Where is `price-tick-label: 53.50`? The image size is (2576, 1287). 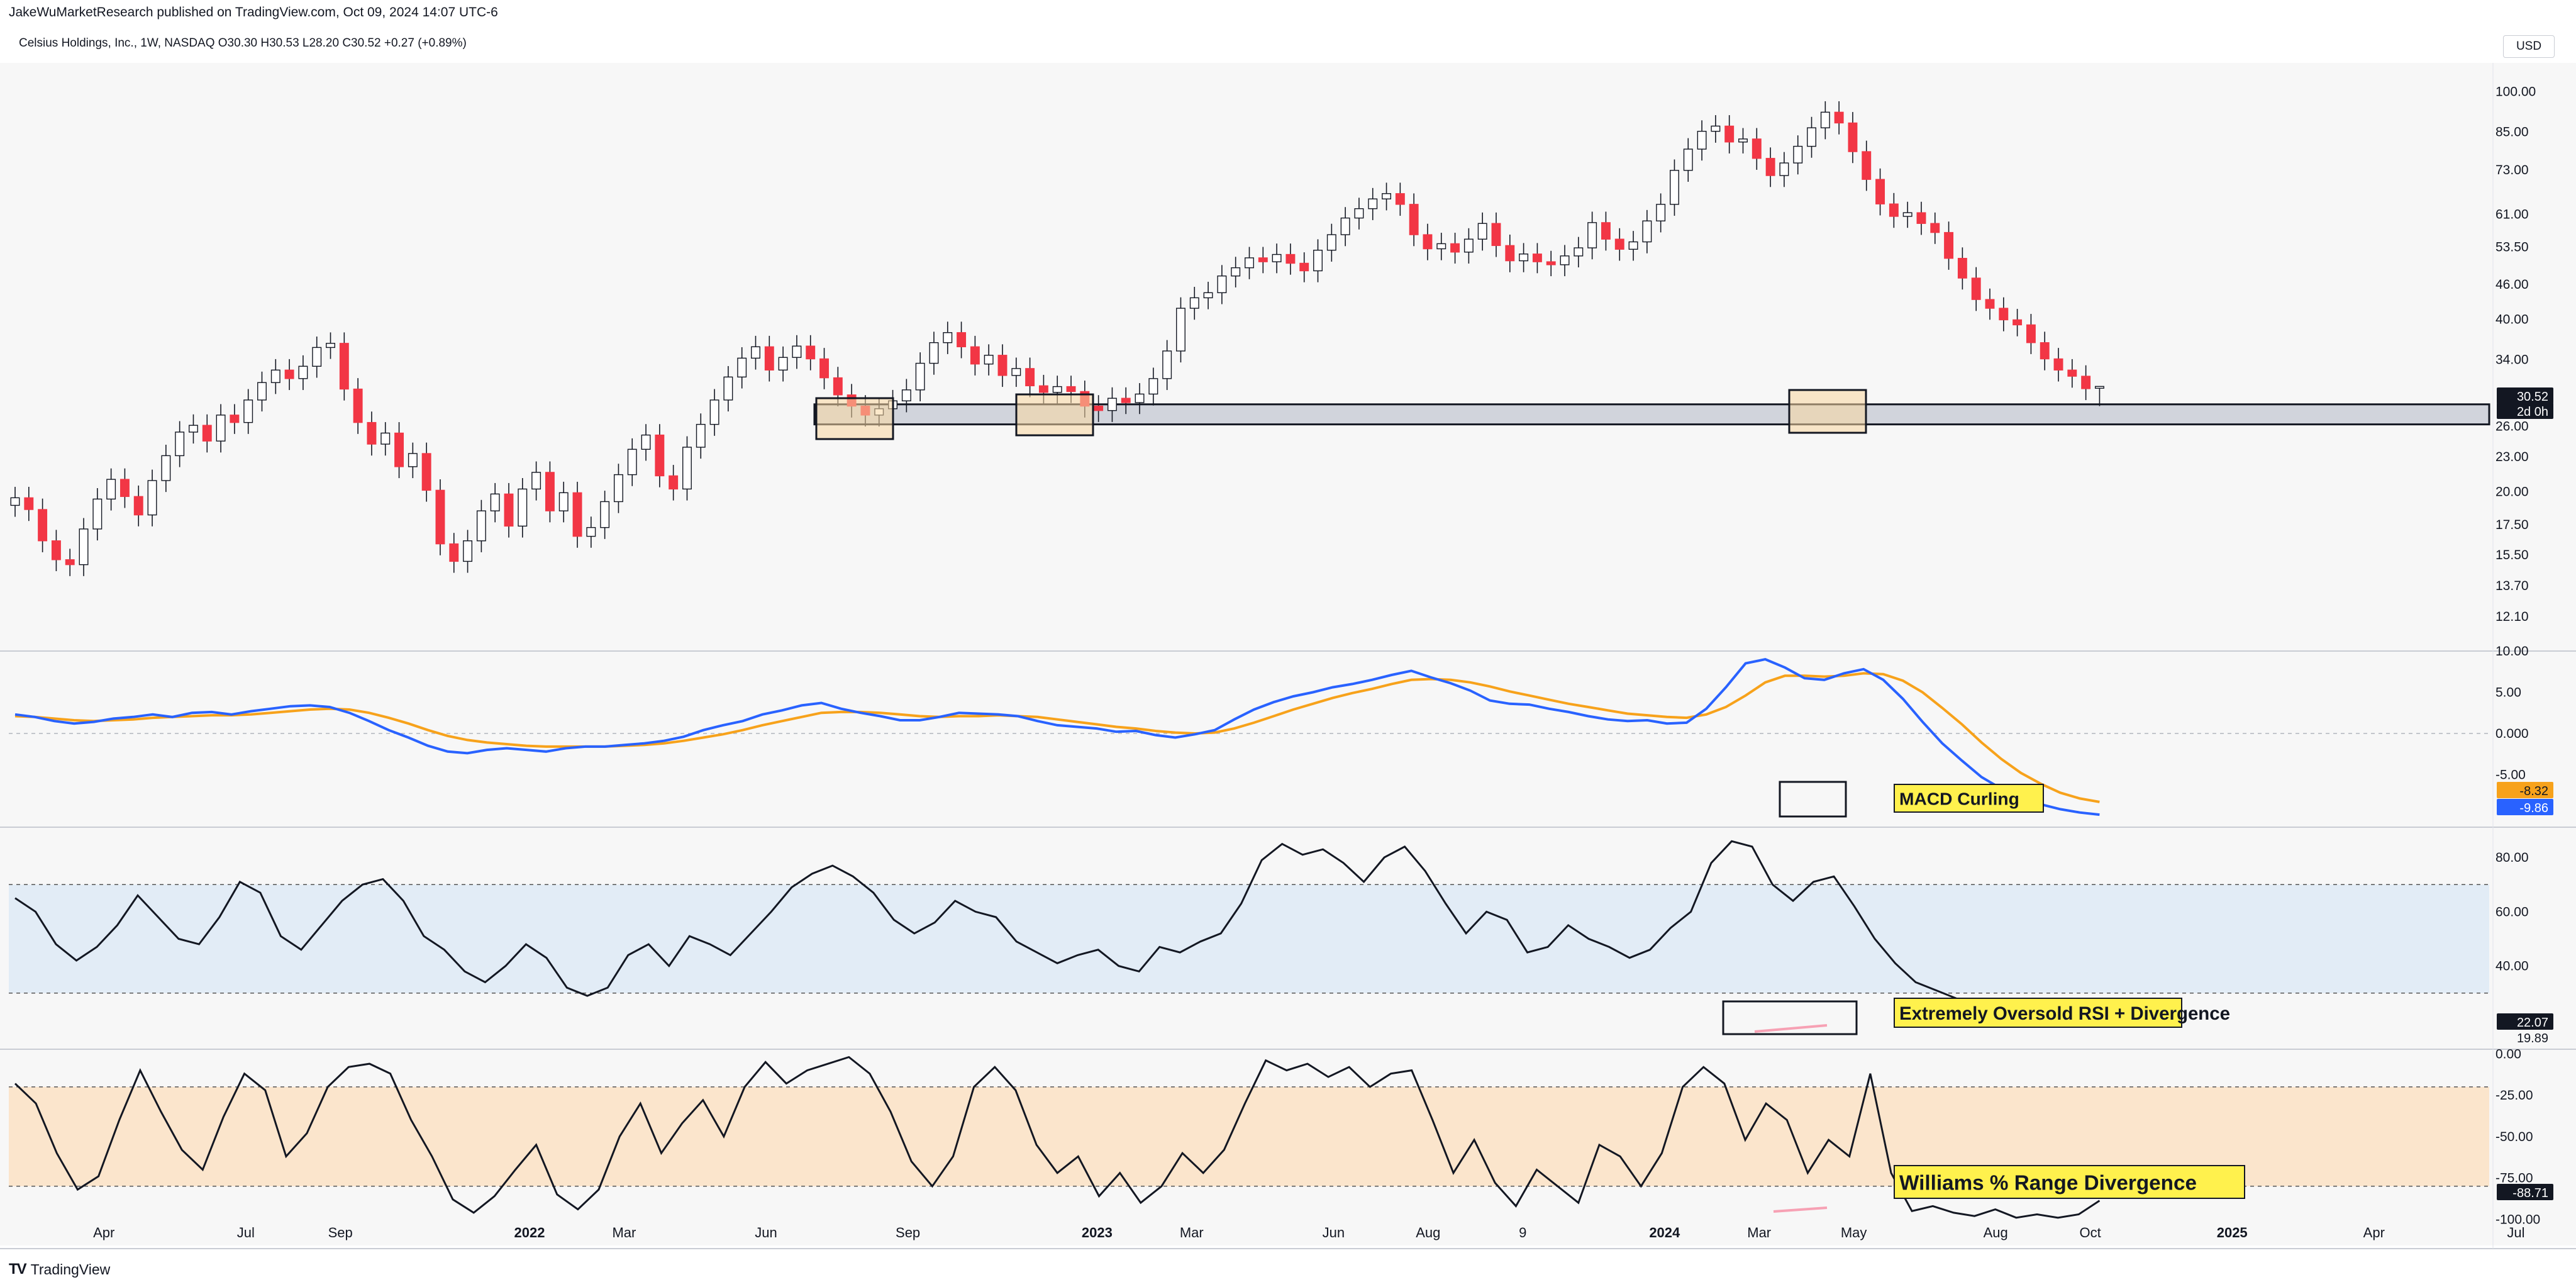 price-tick-label: 53.50 is located at coordinates (2512, 247).